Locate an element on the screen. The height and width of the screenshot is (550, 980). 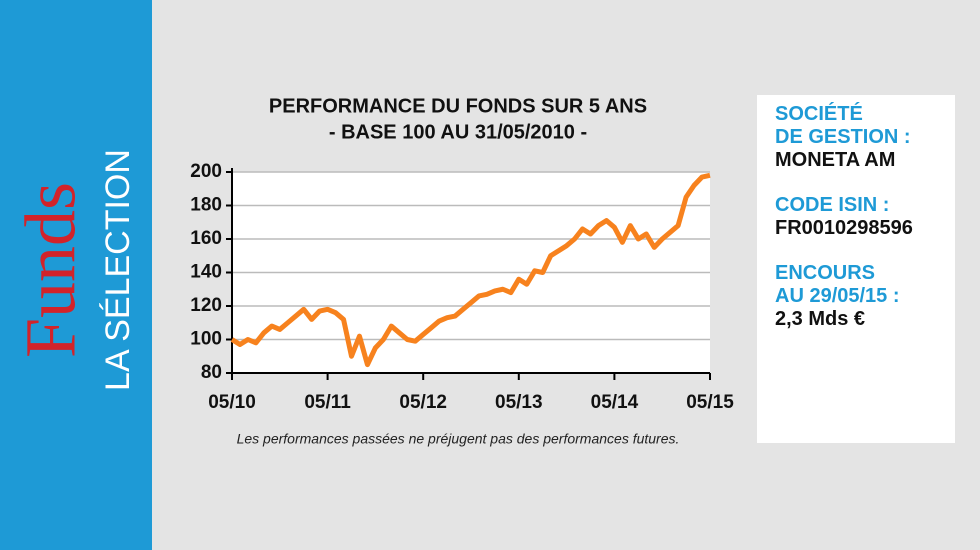
x-tick-label: 05/11 is located at coordinates (327, 402).